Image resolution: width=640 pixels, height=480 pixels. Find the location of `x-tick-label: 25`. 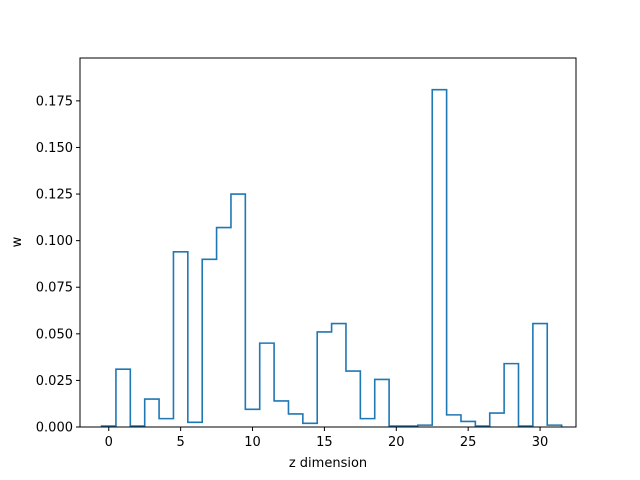

x-tick-label: 25 is located at coordinates (468, 442).